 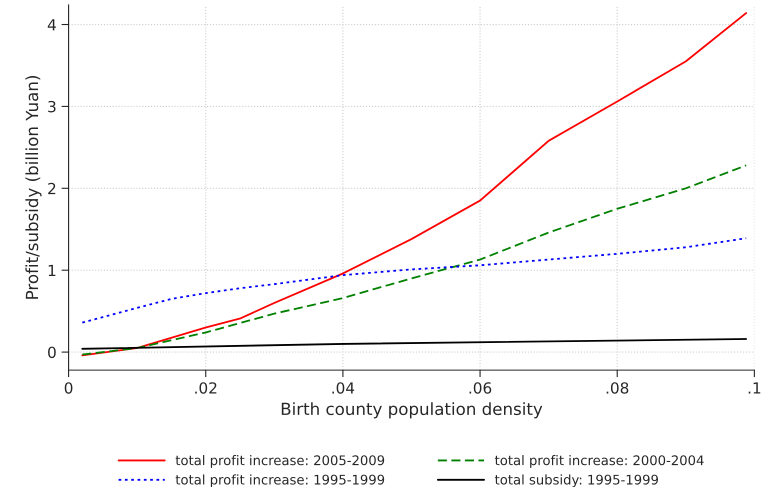 I want to click on x-axis-title: Birth county population density, so click(x=412, y=410).